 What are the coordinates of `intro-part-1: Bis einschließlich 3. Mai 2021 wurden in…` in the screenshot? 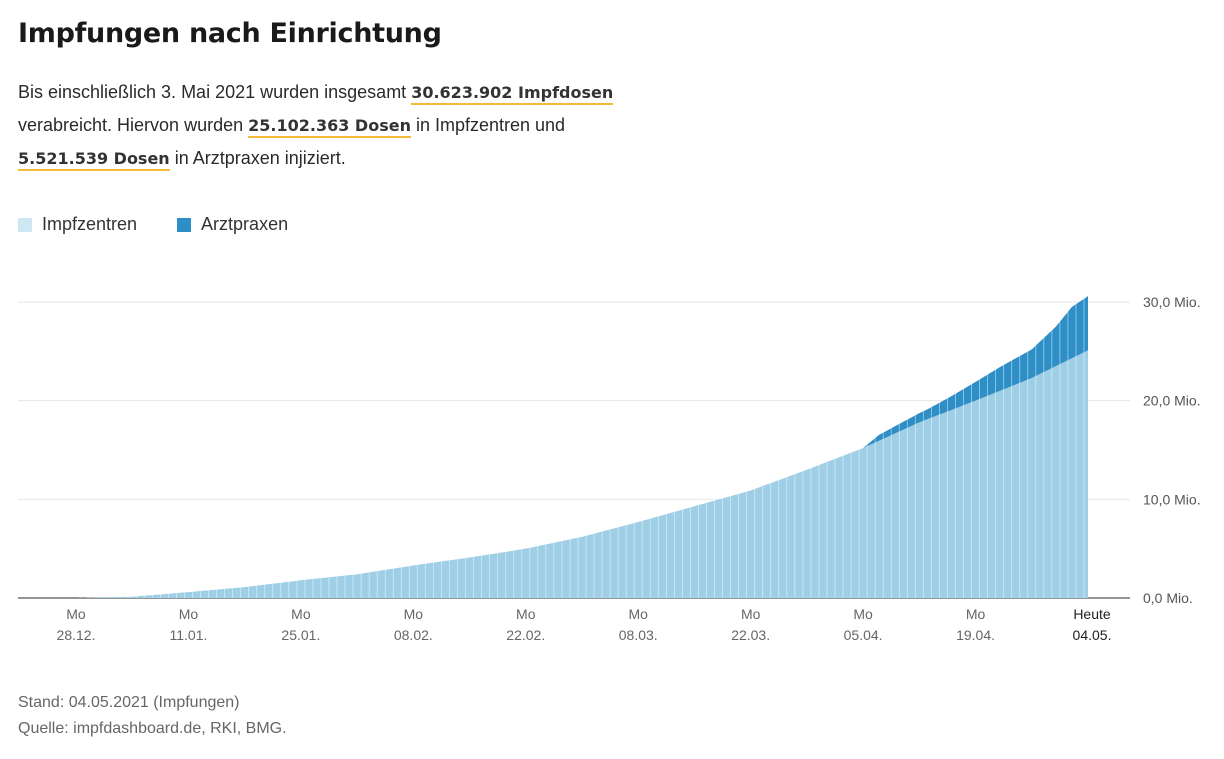 It's located at (212, 92).